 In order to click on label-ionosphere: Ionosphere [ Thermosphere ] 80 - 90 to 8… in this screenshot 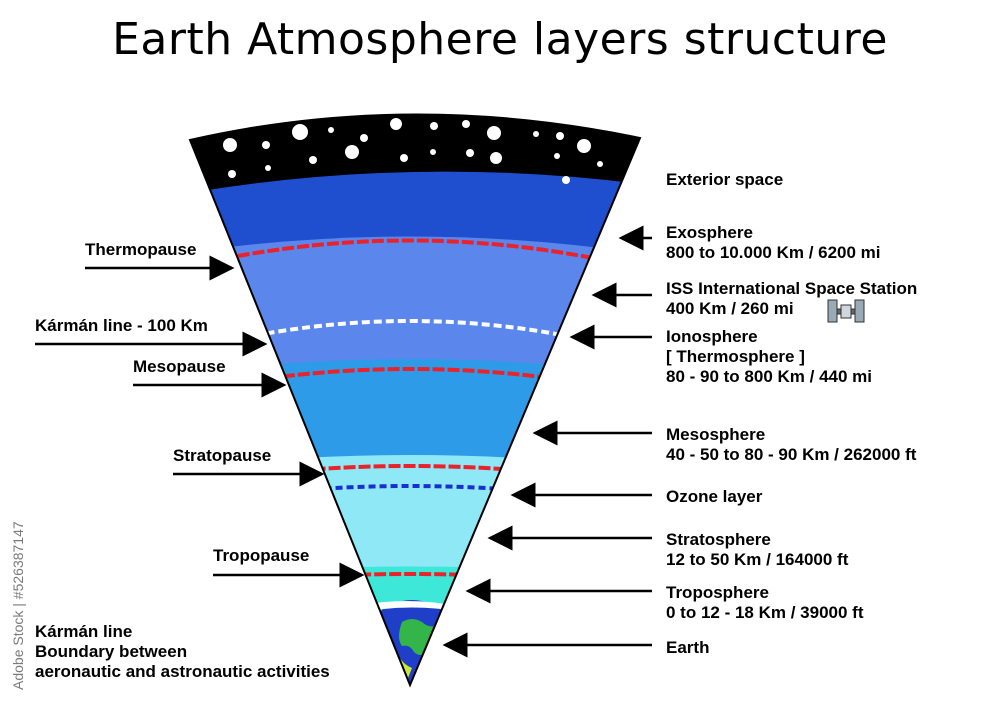, I will do `click(769, 356)`.